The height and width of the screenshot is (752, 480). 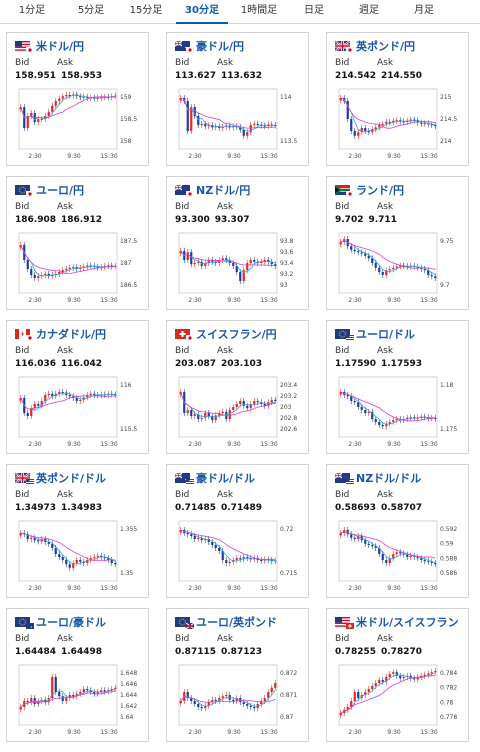 I want to click on mini-chart: 187.5 187 186.5 2:30 9:30 15:30, so click(x=78, y=270).